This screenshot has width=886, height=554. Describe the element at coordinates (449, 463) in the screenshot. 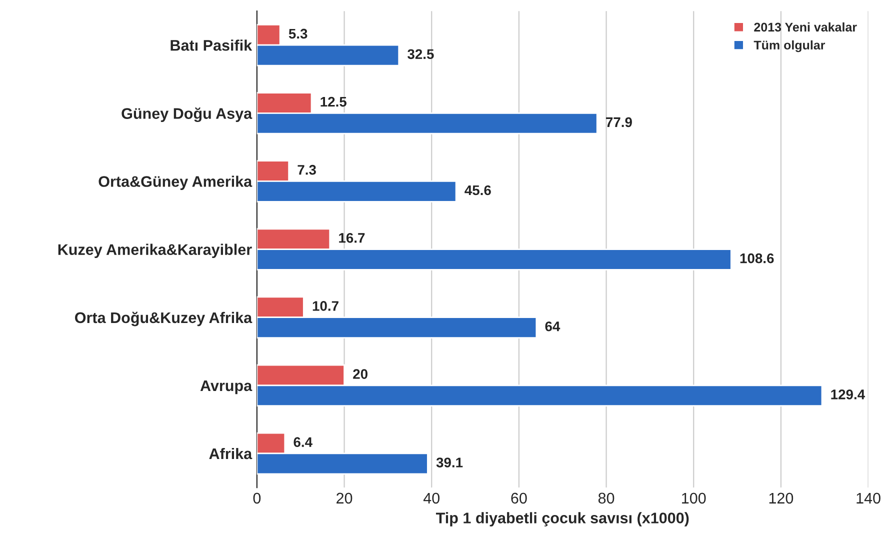

I see `data-label: 39.1` at that location.